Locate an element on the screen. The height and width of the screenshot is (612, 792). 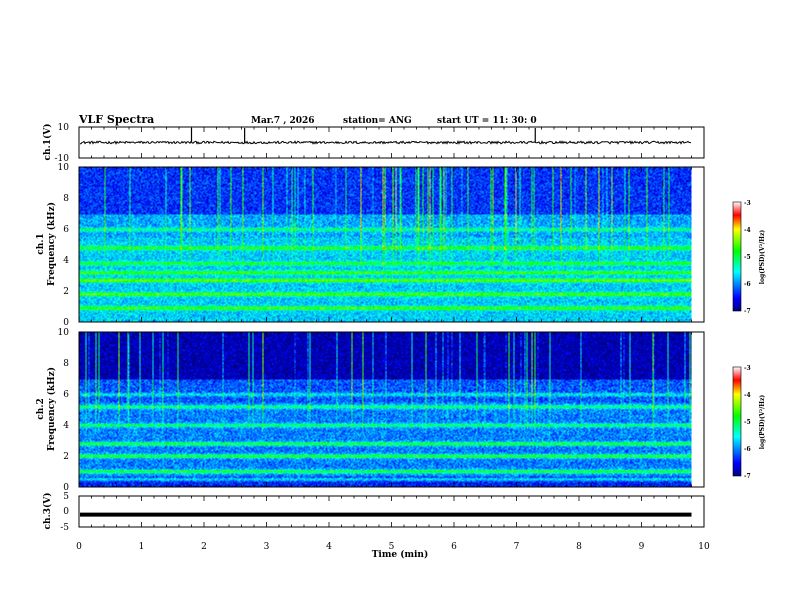
ch1-ytick-2: 2 is located at coordinates (66, 292).